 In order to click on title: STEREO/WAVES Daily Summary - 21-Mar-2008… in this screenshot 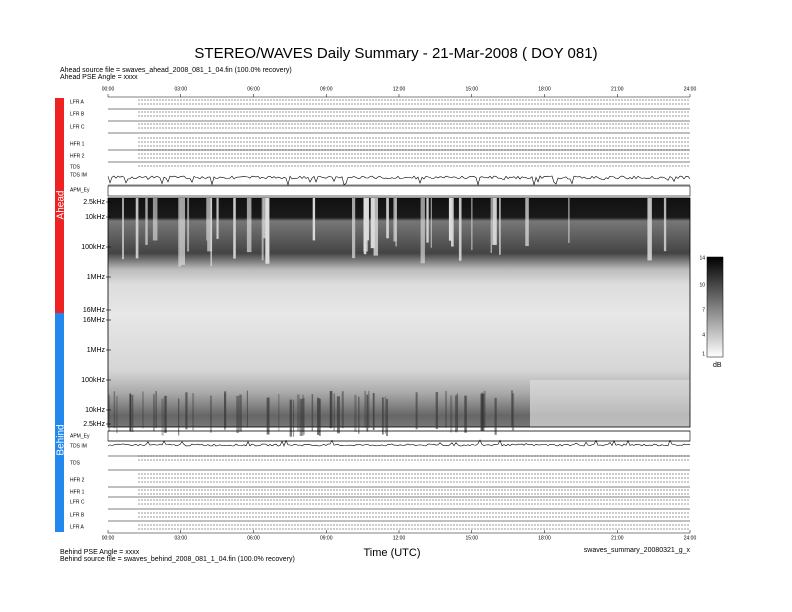, I will do `click(395, 53)`.